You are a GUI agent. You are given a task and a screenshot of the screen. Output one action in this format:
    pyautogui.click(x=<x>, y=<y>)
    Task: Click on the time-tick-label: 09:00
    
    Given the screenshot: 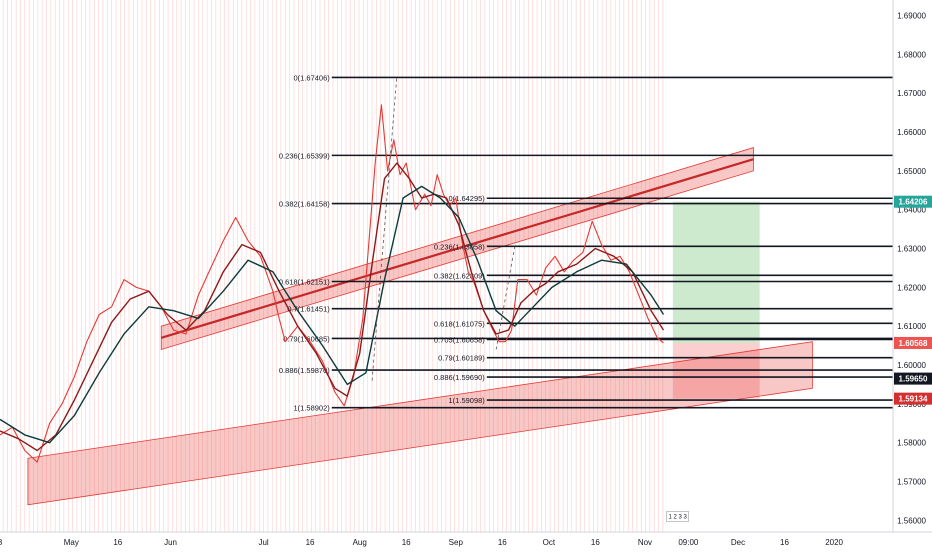 What is the action you would take?
    pyautogui.click(x=688, y=542)
    